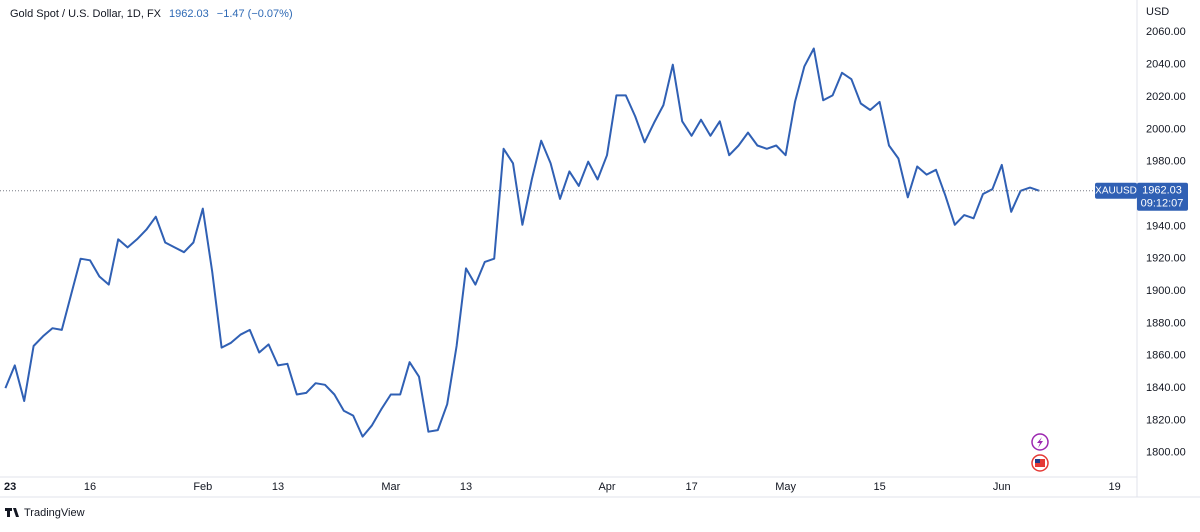  What do you see at coordinates (879, 487) in the screenshot?
I see `x-tick-label: 15` at bounding box center [879, 487].